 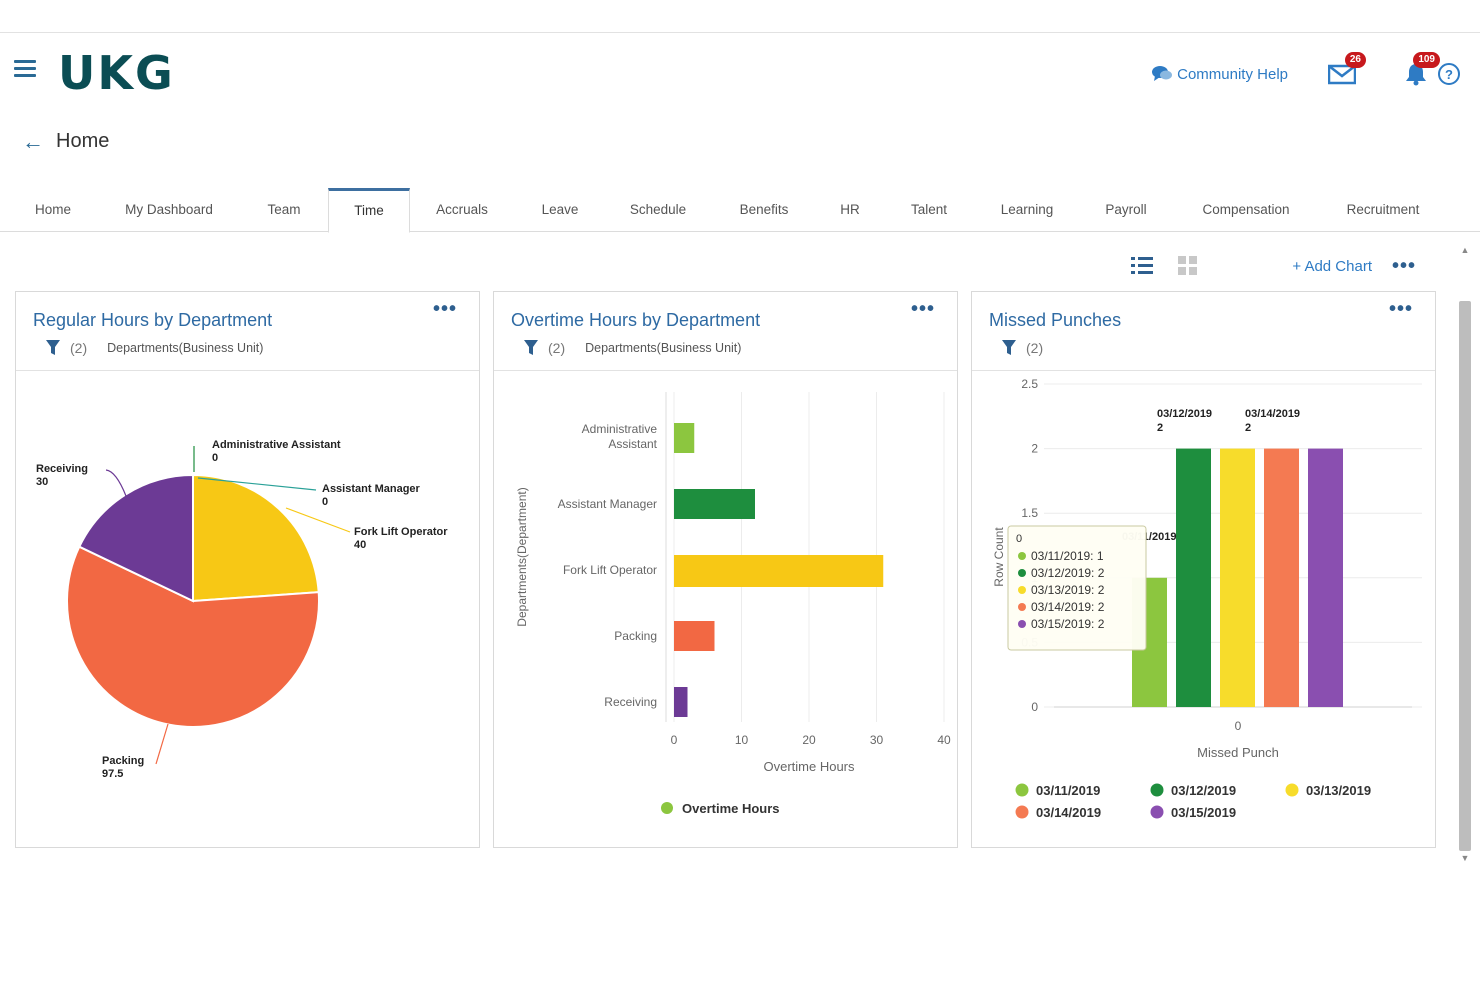 I want to click on tooltip-line: 03/11/2019: 1, so click(x=1067, y=556).